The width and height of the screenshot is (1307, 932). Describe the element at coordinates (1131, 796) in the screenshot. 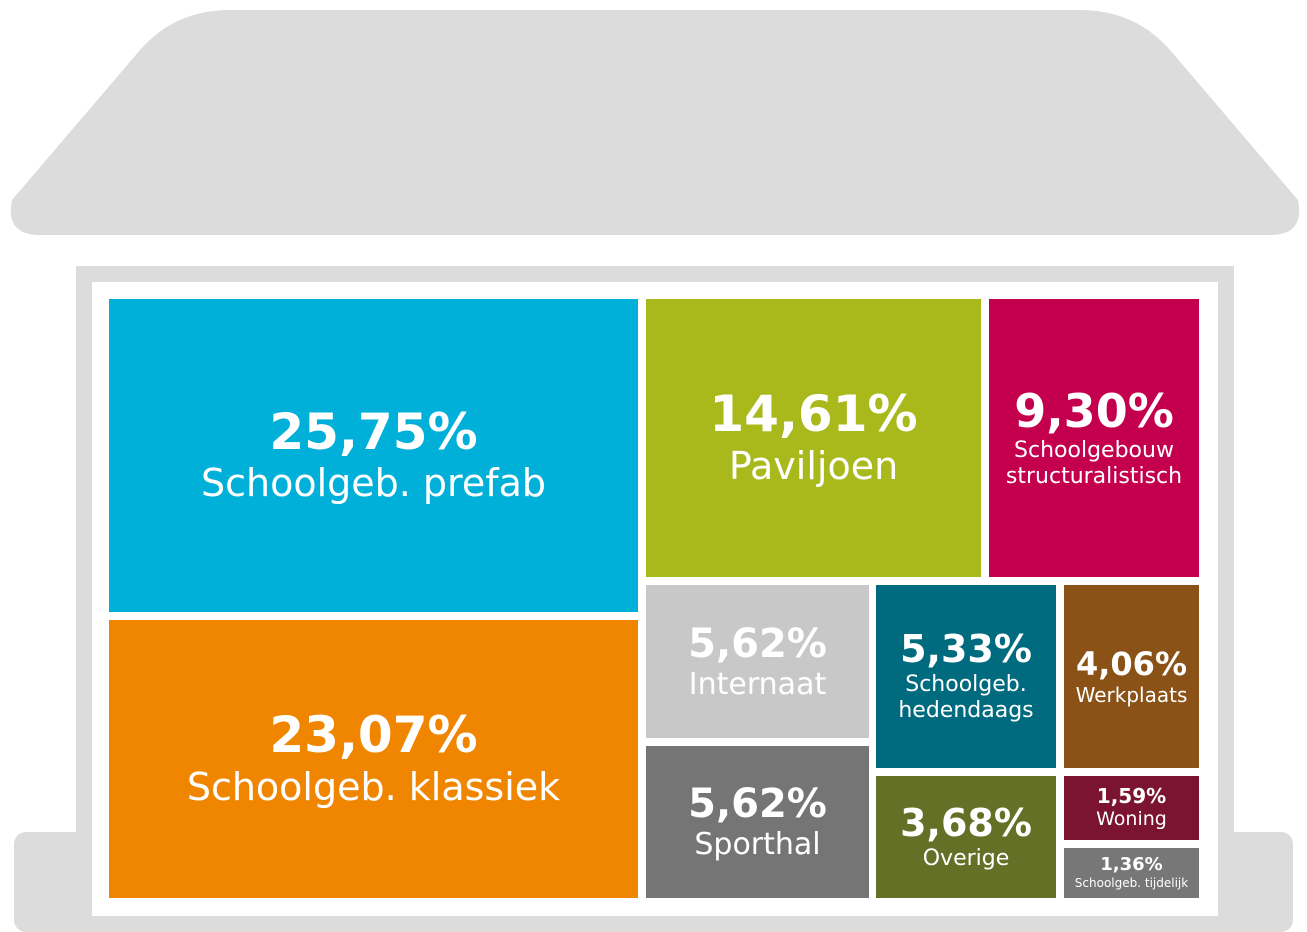

I see `value-label: 1,59%` at that location.